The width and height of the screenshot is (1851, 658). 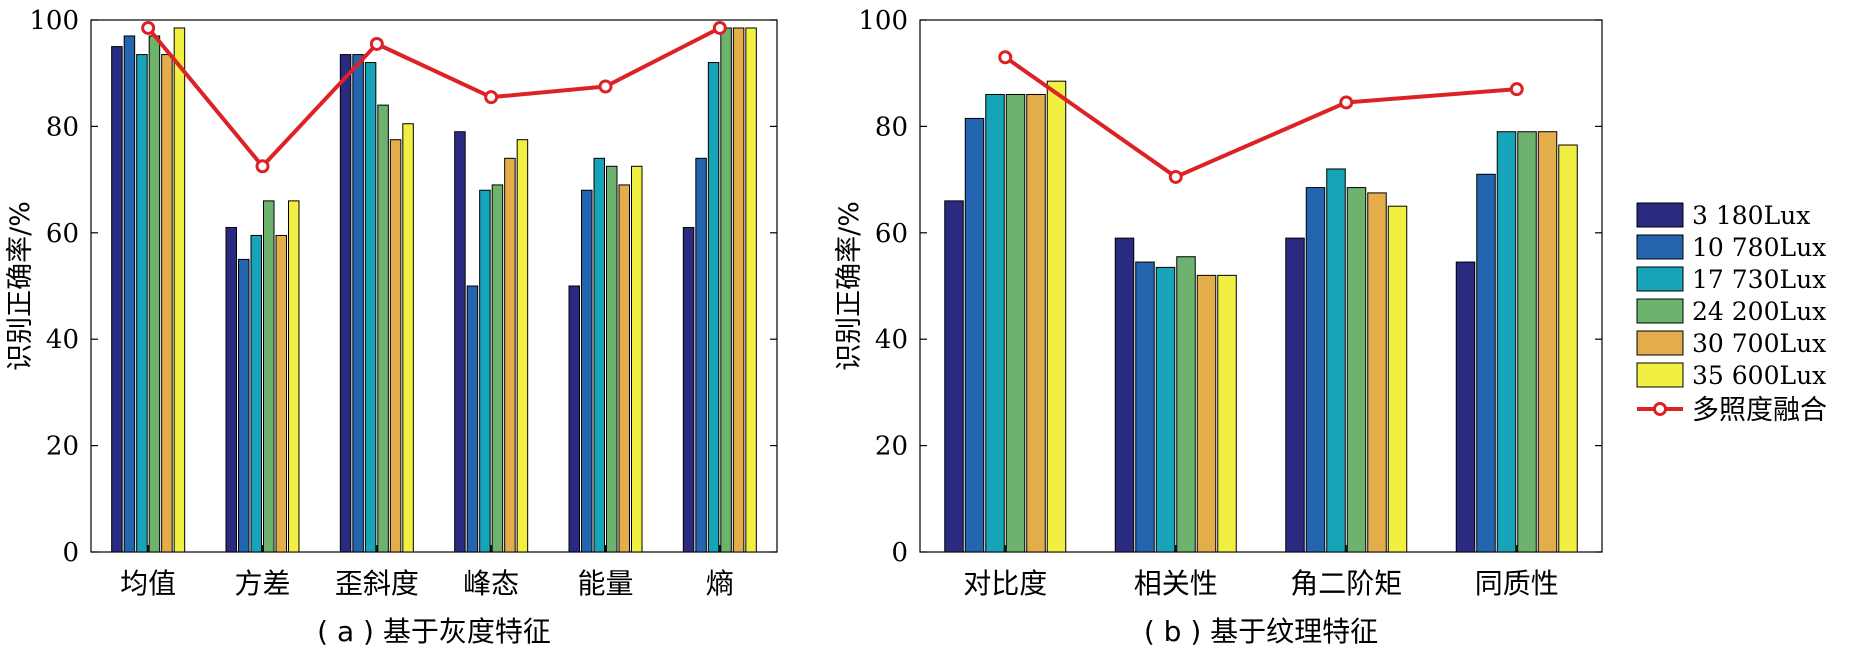 I want to click on x-tick-label: 歪斜度, so click(x=377, y=583).